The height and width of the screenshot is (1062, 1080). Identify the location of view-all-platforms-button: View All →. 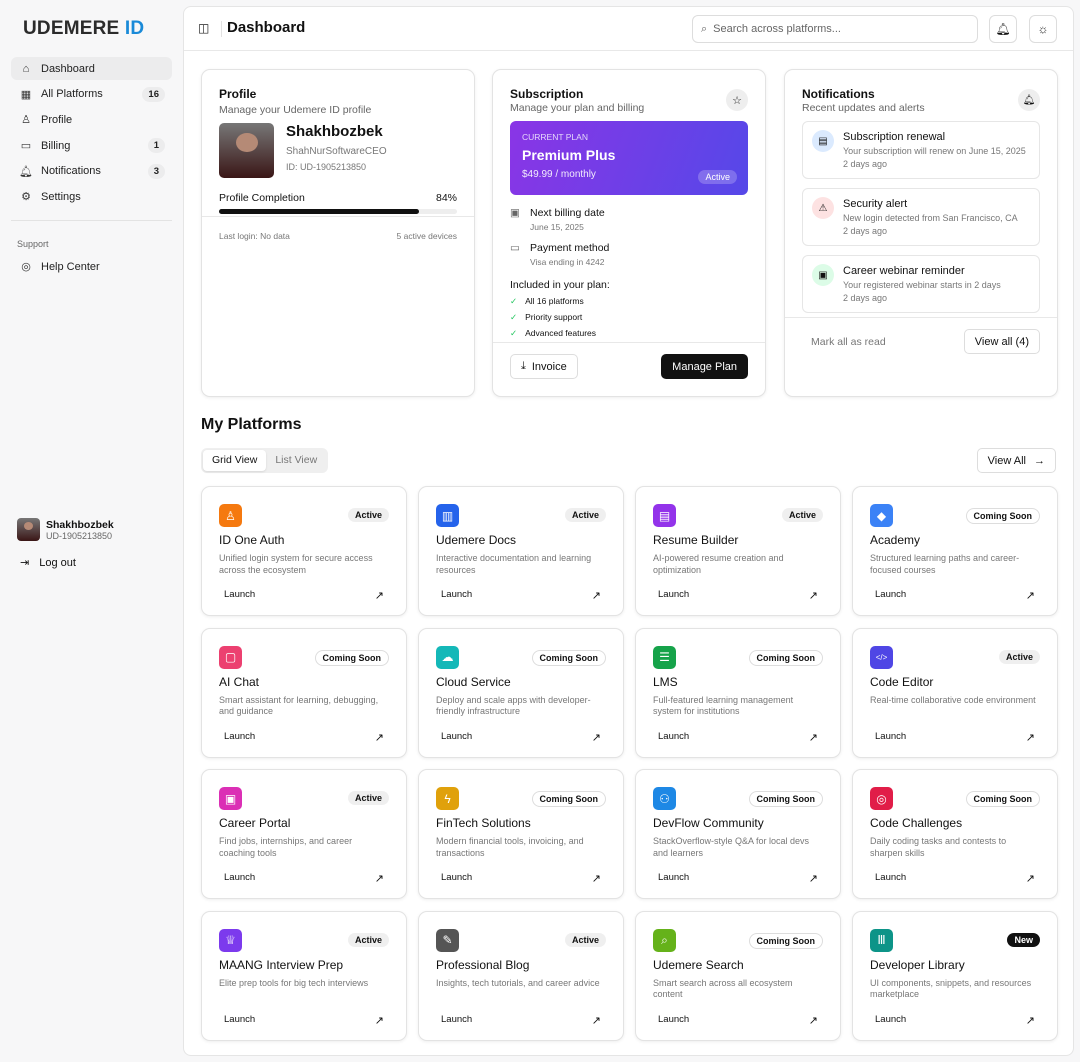
(1016, 460).